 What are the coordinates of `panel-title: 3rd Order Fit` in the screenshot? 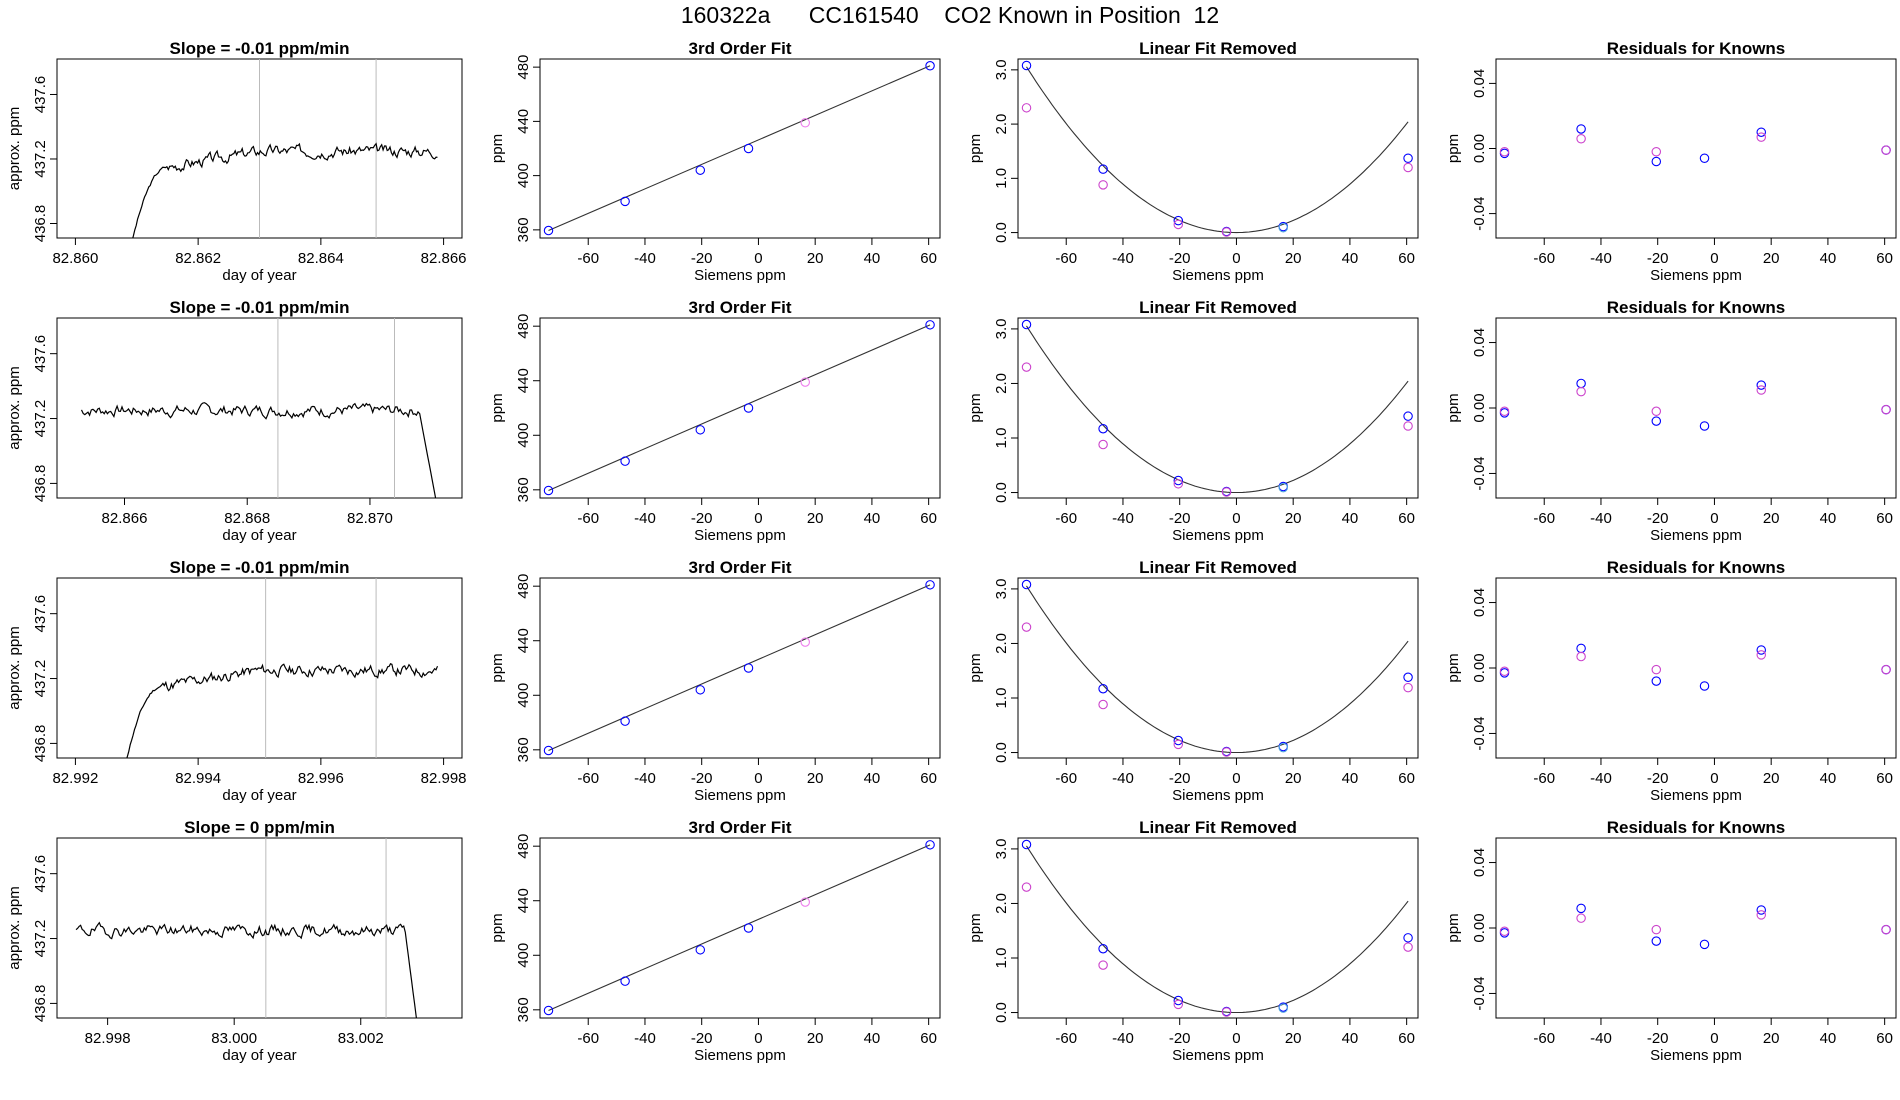 It's located at (740, 567).